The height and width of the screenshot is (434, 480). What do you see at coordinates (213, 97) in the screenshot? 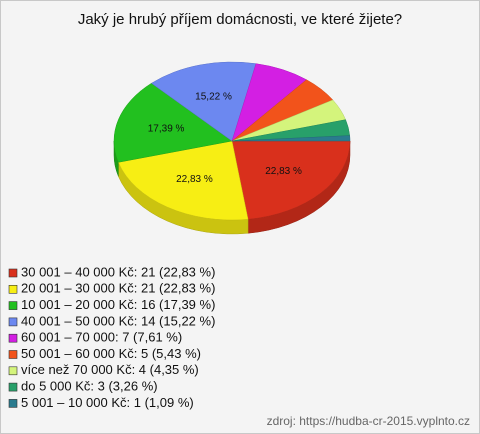
I see `slice-label: 15,22 %` at bounding box center [213, 97].